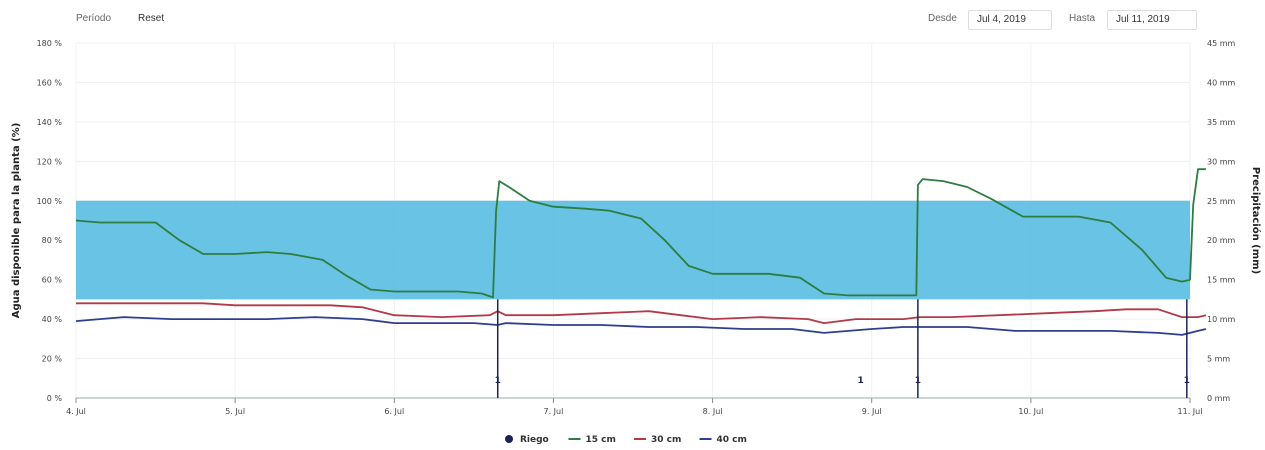 Image resolution: width=1265 pixels, height=450 pixels. I want to click on y-tick-label: 140 %, so click(50, 122).